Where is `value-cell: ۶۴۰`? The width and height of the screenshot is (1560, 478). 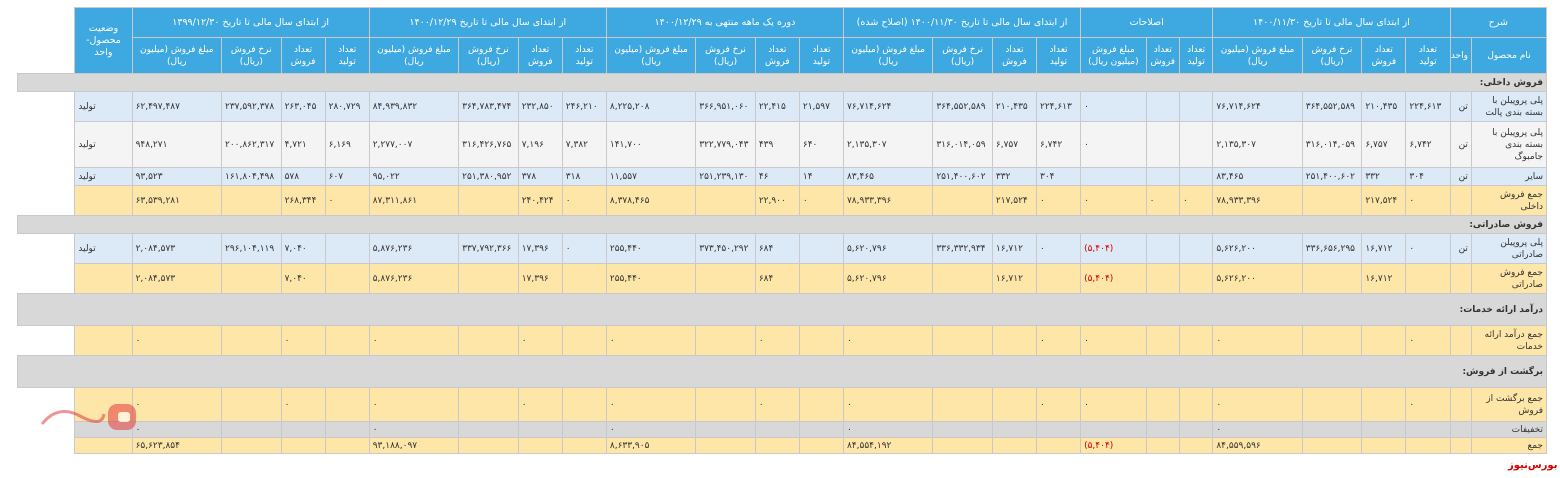 value-cell: ۶۴۰ is located at coordinates (821, 144).